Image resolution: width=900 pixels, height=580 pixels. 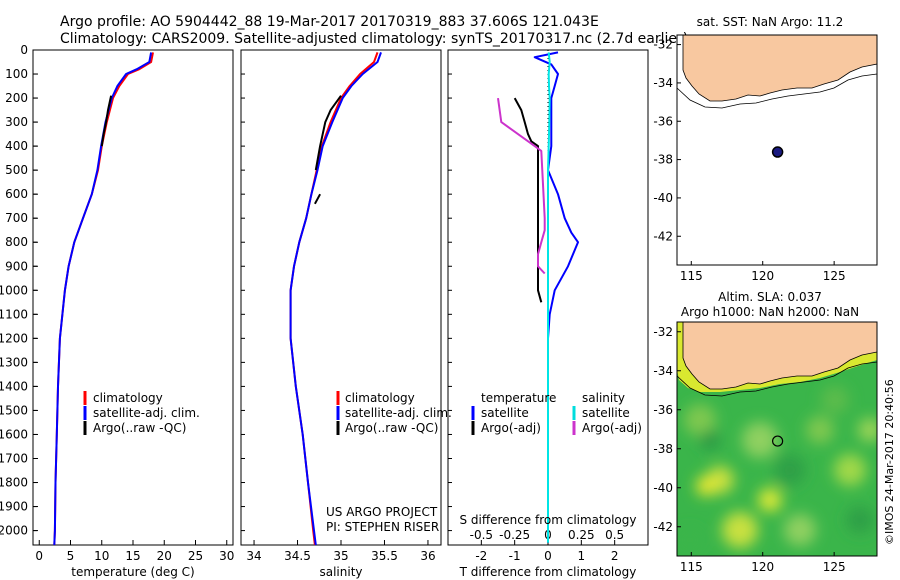 I want to click on x-tick-label: 5, so click(x=71, y=556).